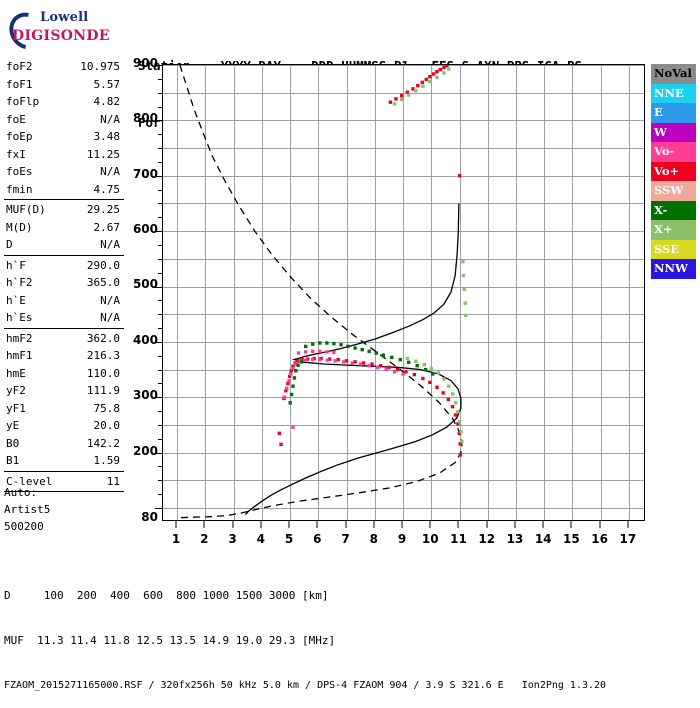  What do you see at coordinates (361, 373) in the screenshot?
I see `series-x-mode-echoes-x-dark-green-` at bounding box center [361, 373].